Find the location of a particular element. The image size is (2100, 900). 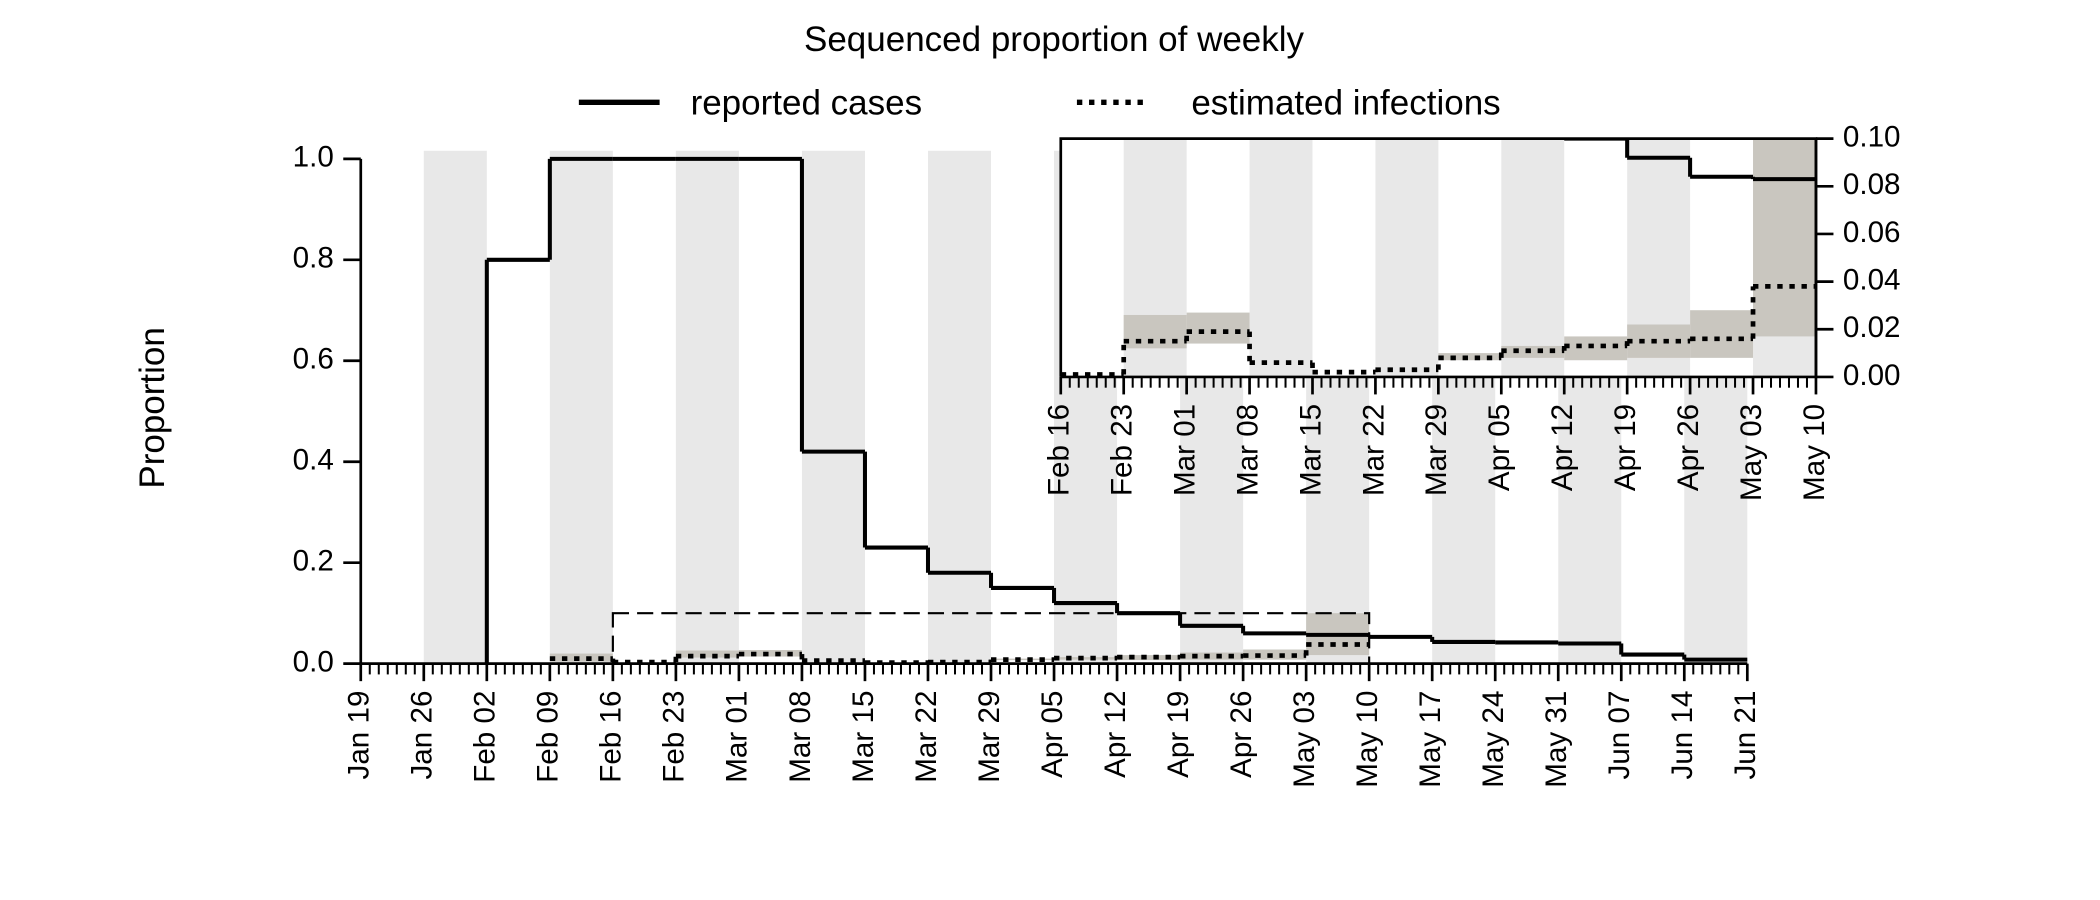

x-tick-label: Jun 07 is located at coordinates (1619, 735).